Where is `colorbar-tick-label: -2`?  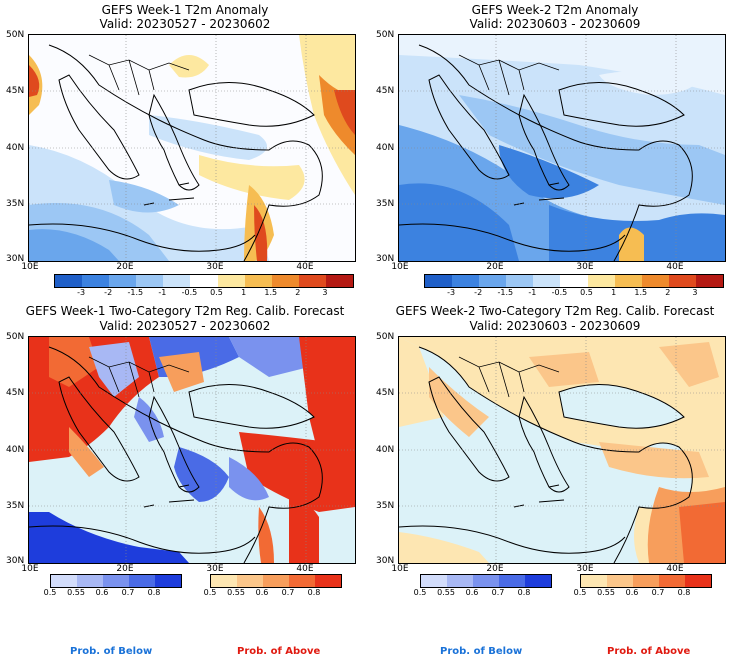
colorbar-tick-label: -2 is located at coordinates (478, 292).